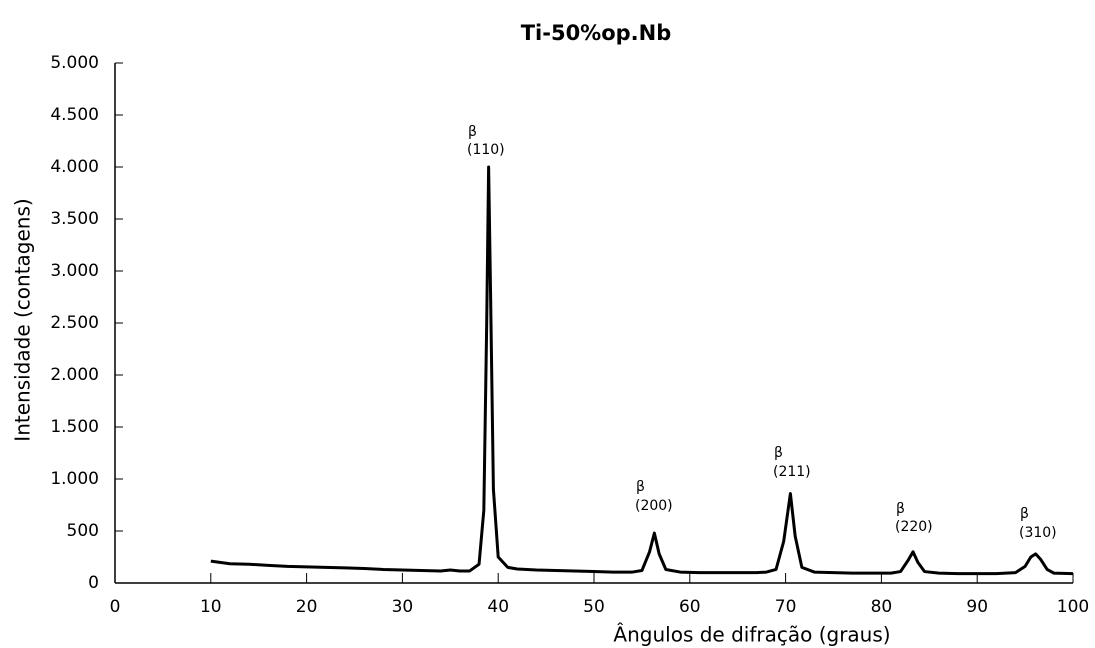 Image resolution: width=1095 pixels, height=648 pixels. What do you see at coordinates (977, 607) in the screenshot?
I see `x-tick-label: 90` at bounding box center [977, 607].